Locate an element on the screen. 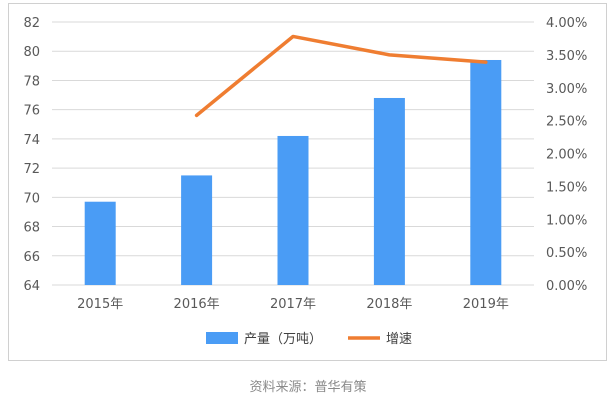 This screenshot has width=616, height=402. legend-label-bar: 产量（万吨） is located at coordinates (283, 339).